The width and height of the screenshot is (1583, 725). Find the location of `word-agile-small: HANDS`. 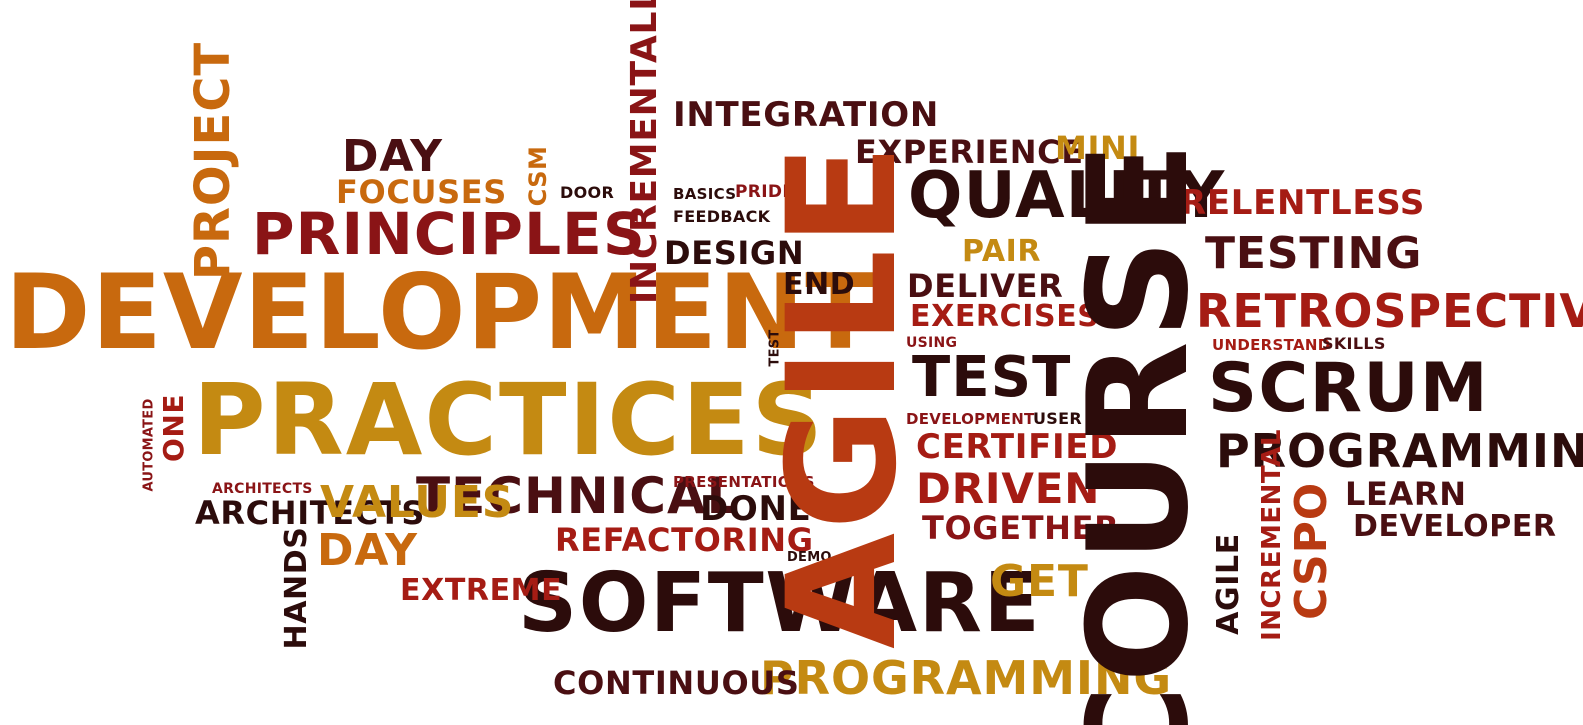

word-agile-small: HANDS is located at coordinates (296, 588).